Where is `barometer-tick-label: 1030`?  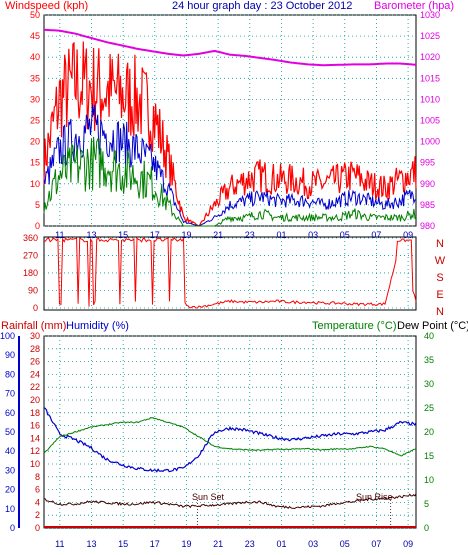 barometer-tick-label: 1030 is located at coordinates (430, 15).